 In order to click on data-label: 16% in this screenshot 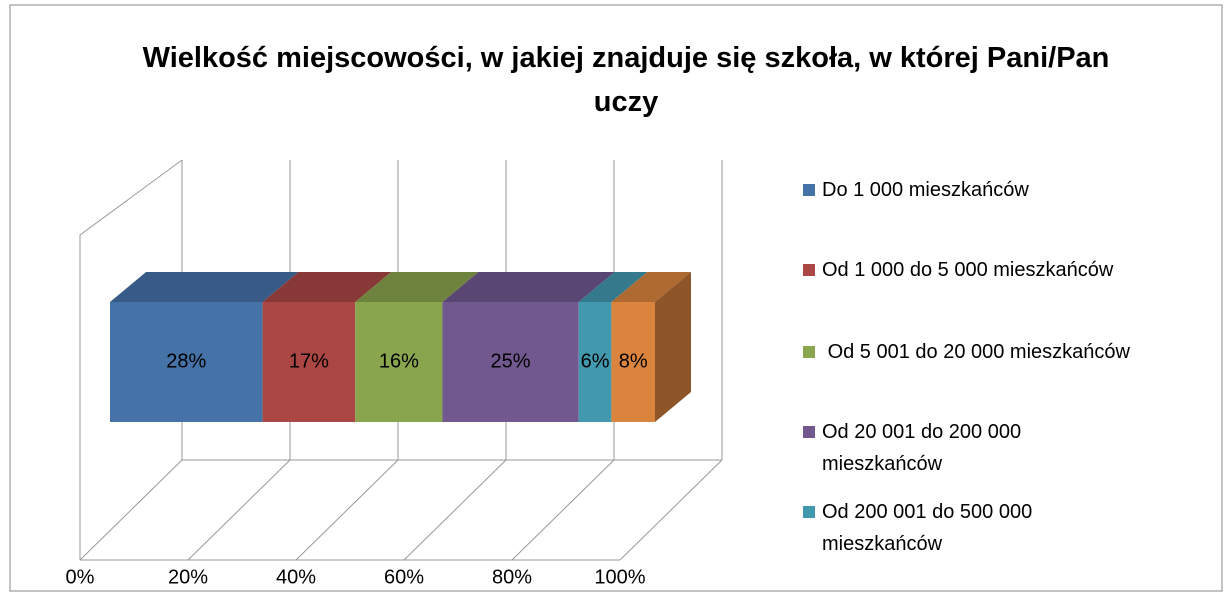, I will do `click(399, 361)`.